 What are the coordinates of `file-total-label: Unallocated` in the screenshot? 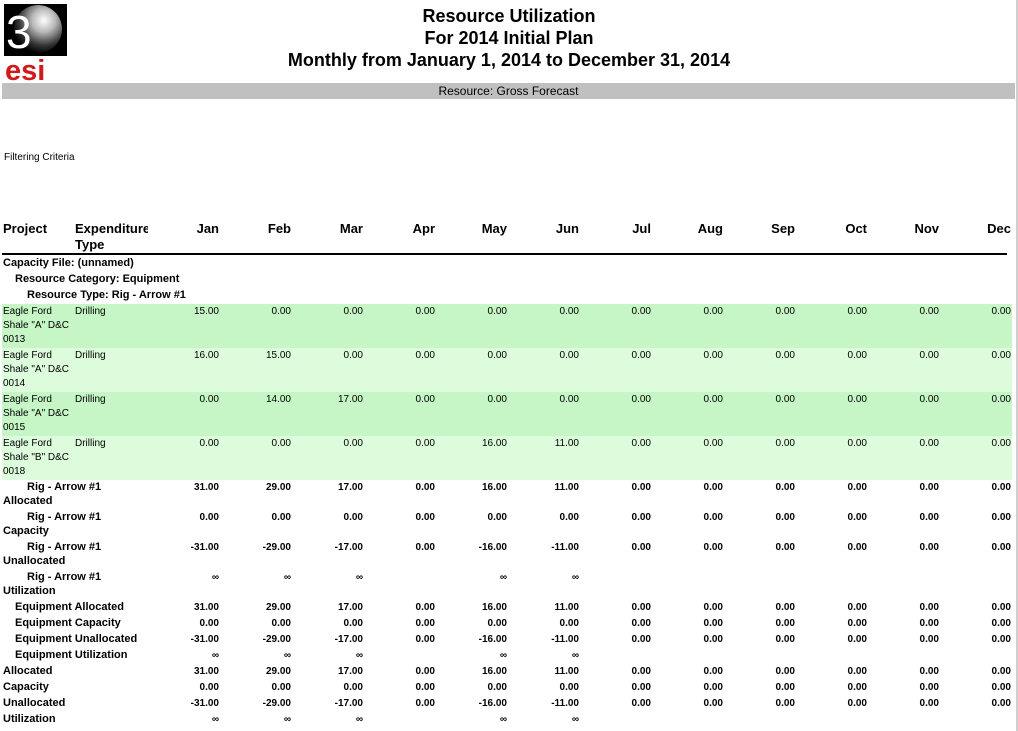 It's located at (34, 703).